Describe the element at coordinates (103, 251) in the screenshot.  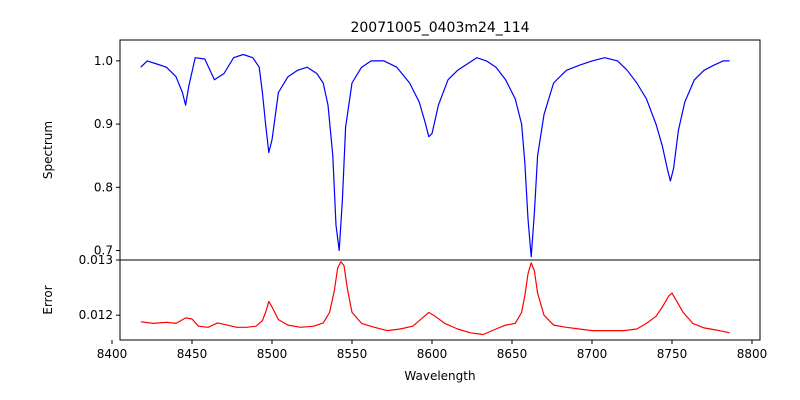
I see `y-tick-label: 0.7` at that location.